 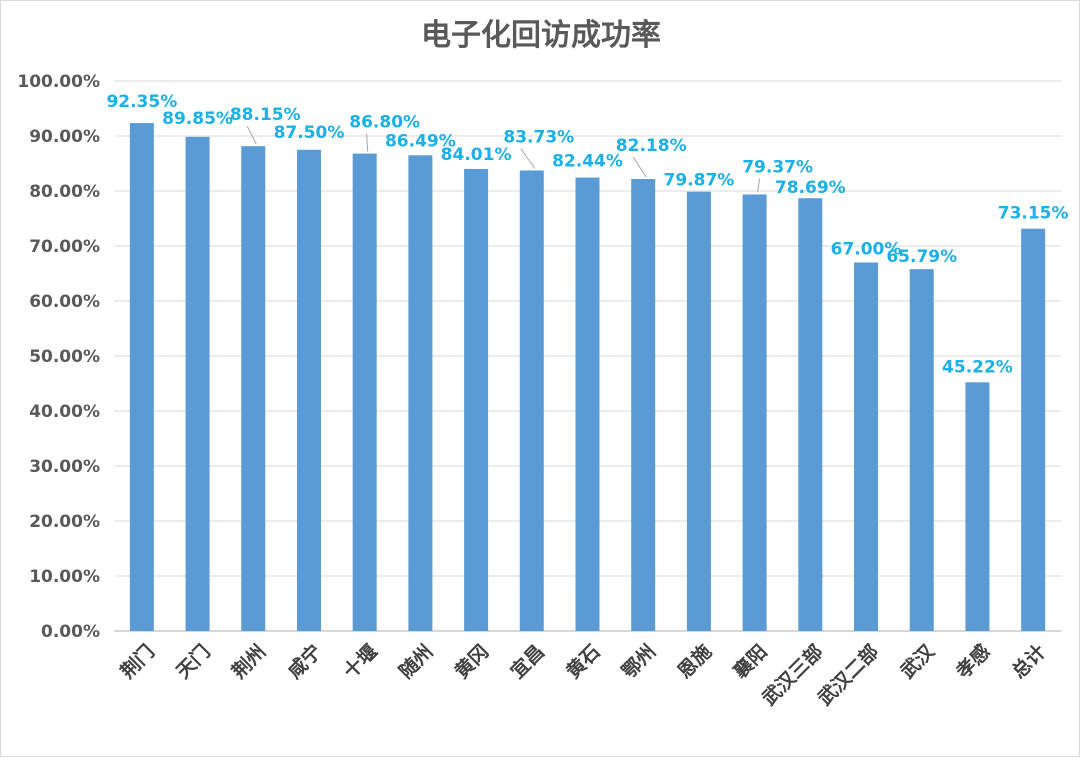 I want to click on y-tick-label: 30.00%, so click(x=64, y=467).